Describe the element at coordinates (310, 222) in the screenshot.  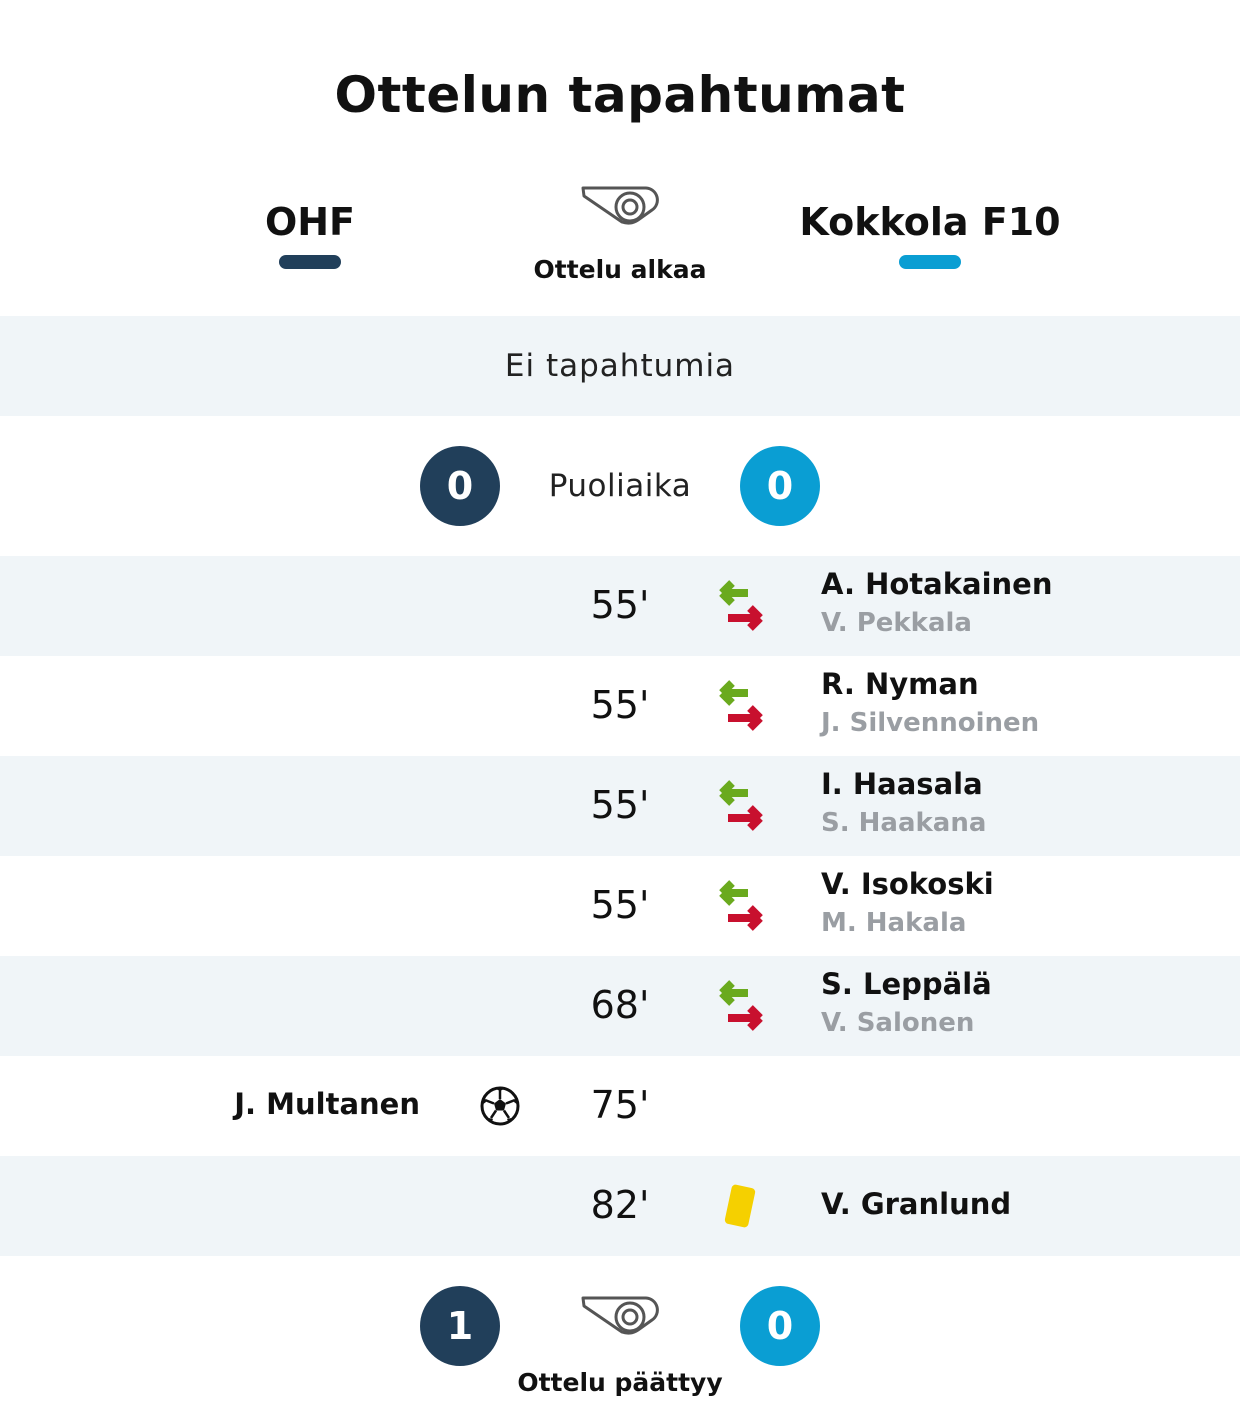
I see `home-team-name: OHF` at that location.